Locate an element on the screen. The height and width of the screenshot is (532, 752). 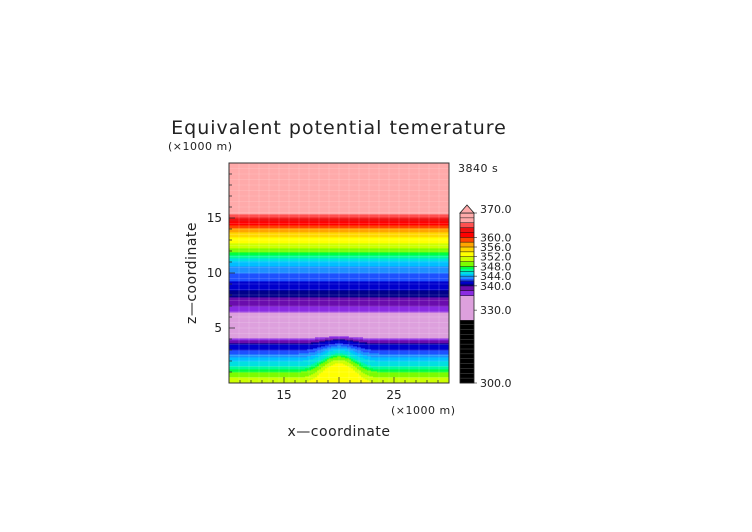
colorbar-tick-label: 330.0 is located at coordinates (496, 310).